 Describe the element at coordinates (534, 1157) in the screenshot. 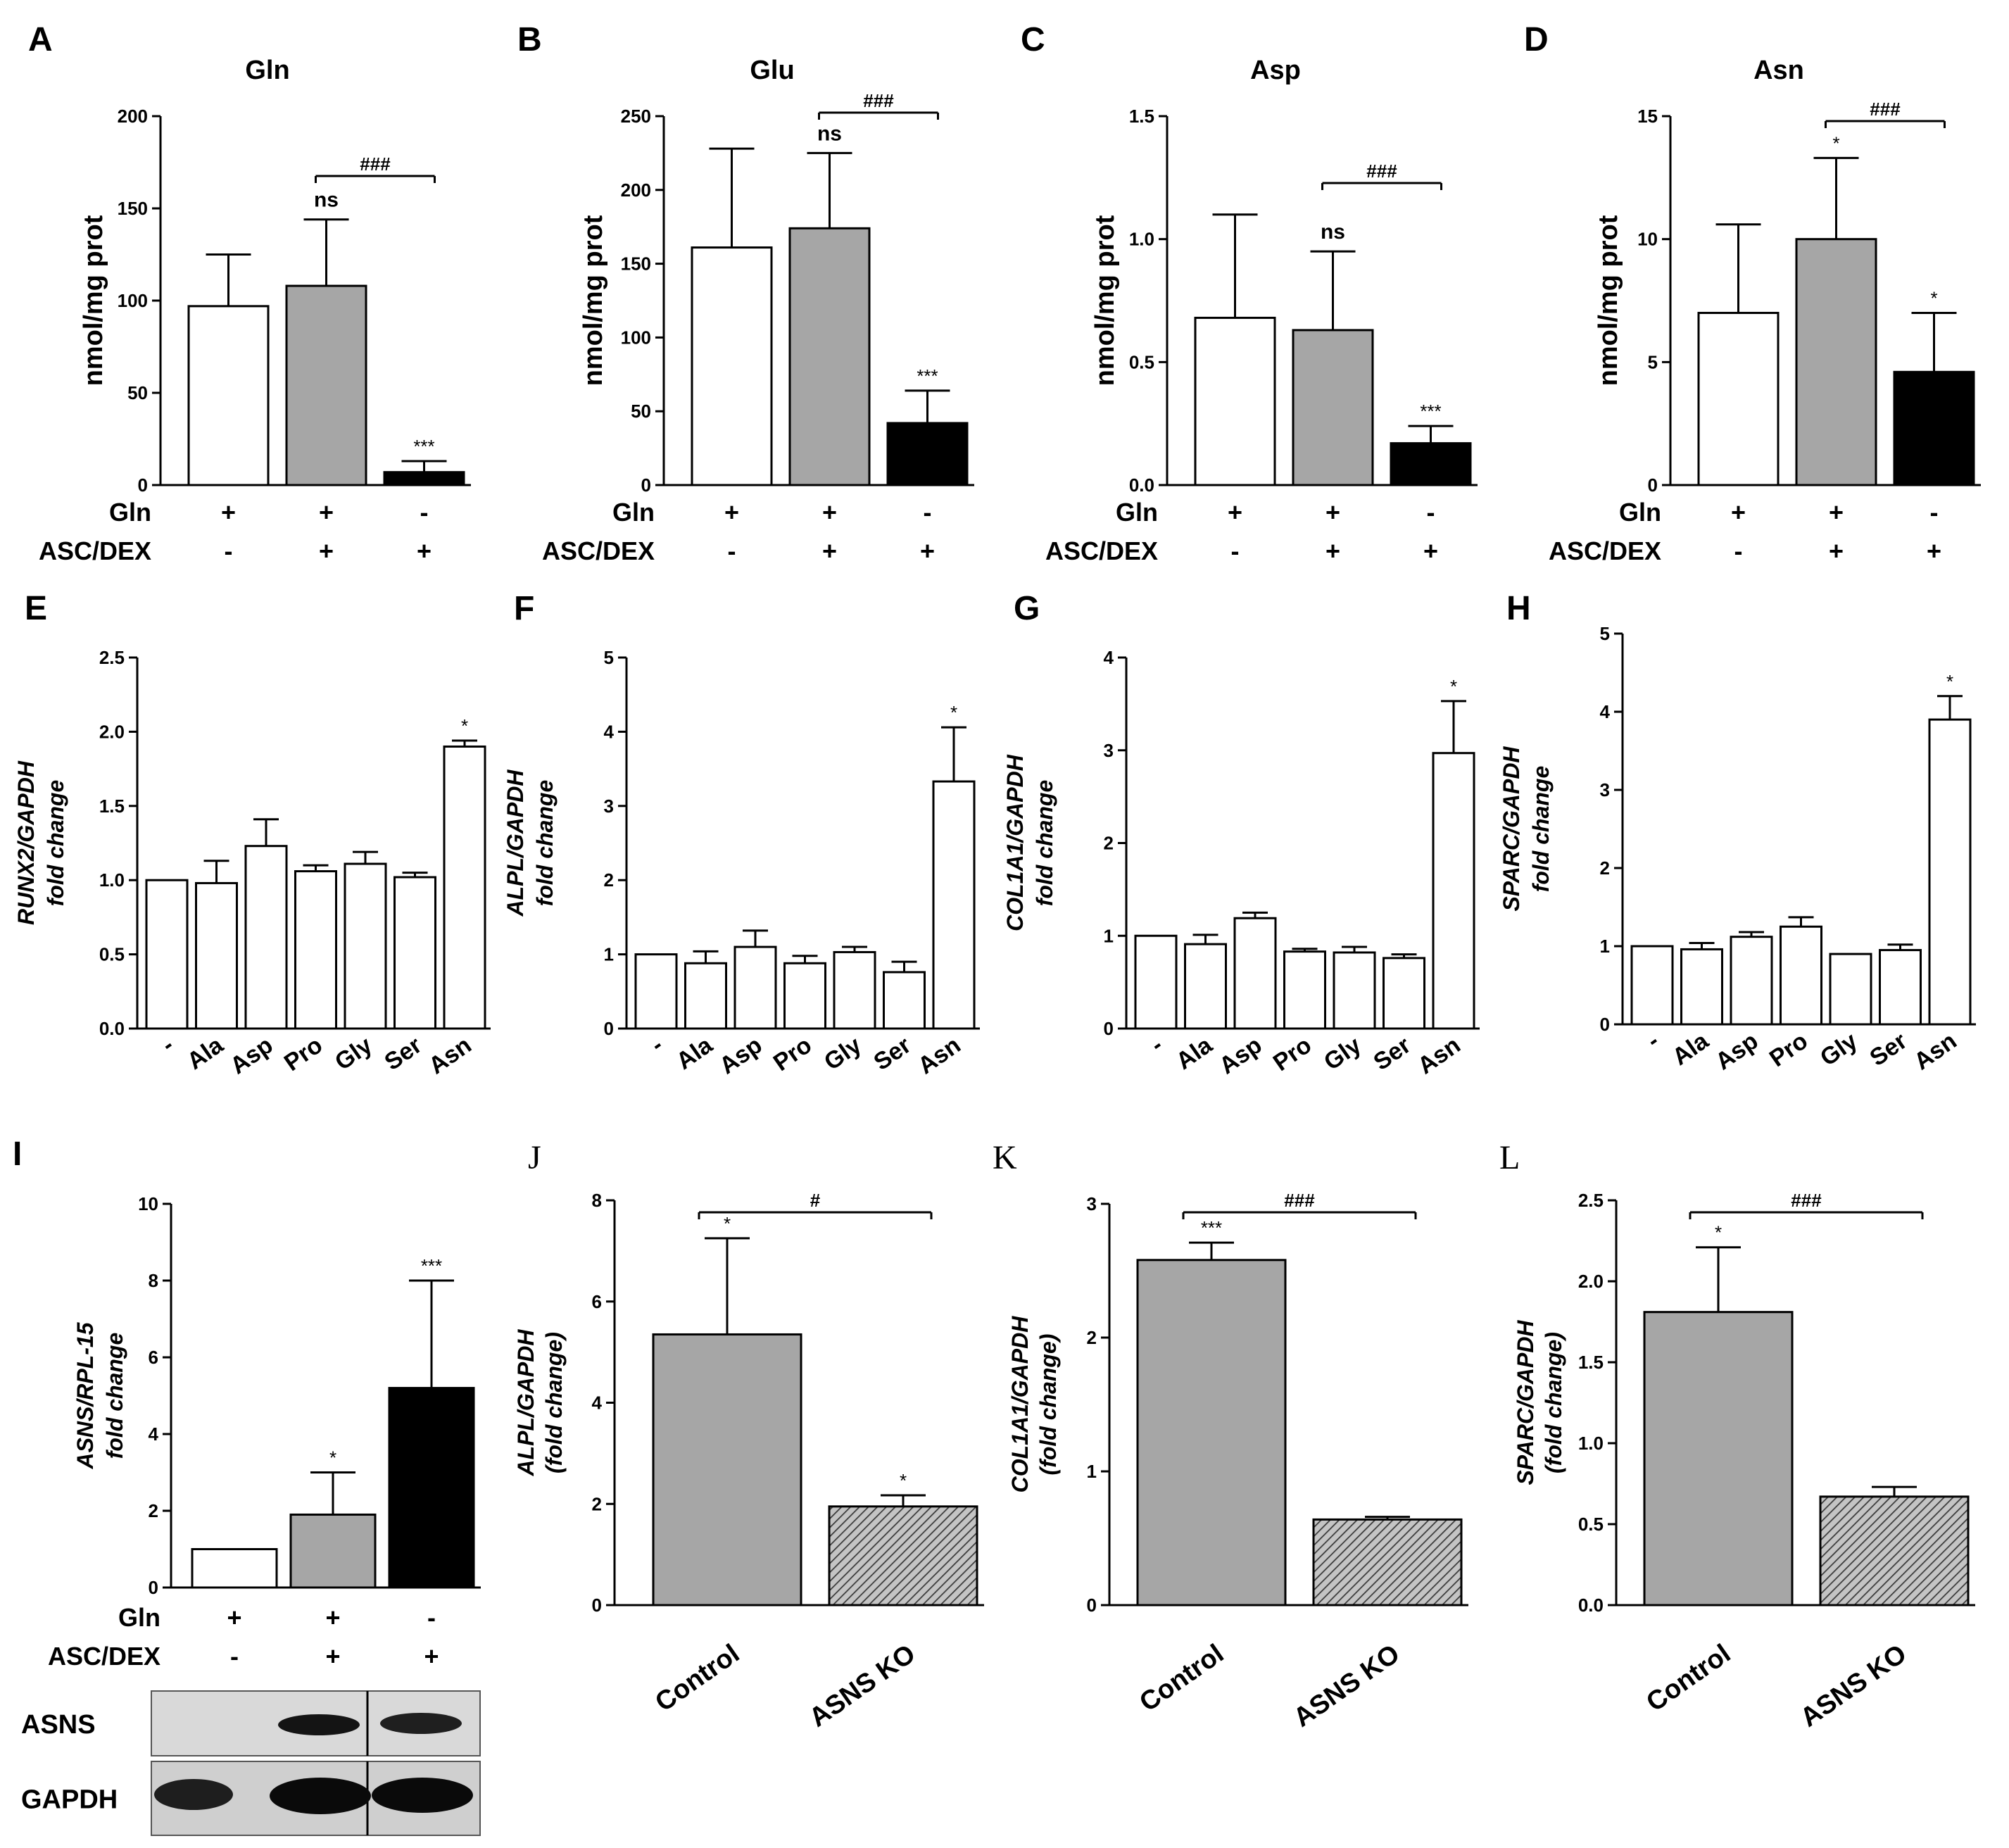

I see `panel-letter: J` at that location.